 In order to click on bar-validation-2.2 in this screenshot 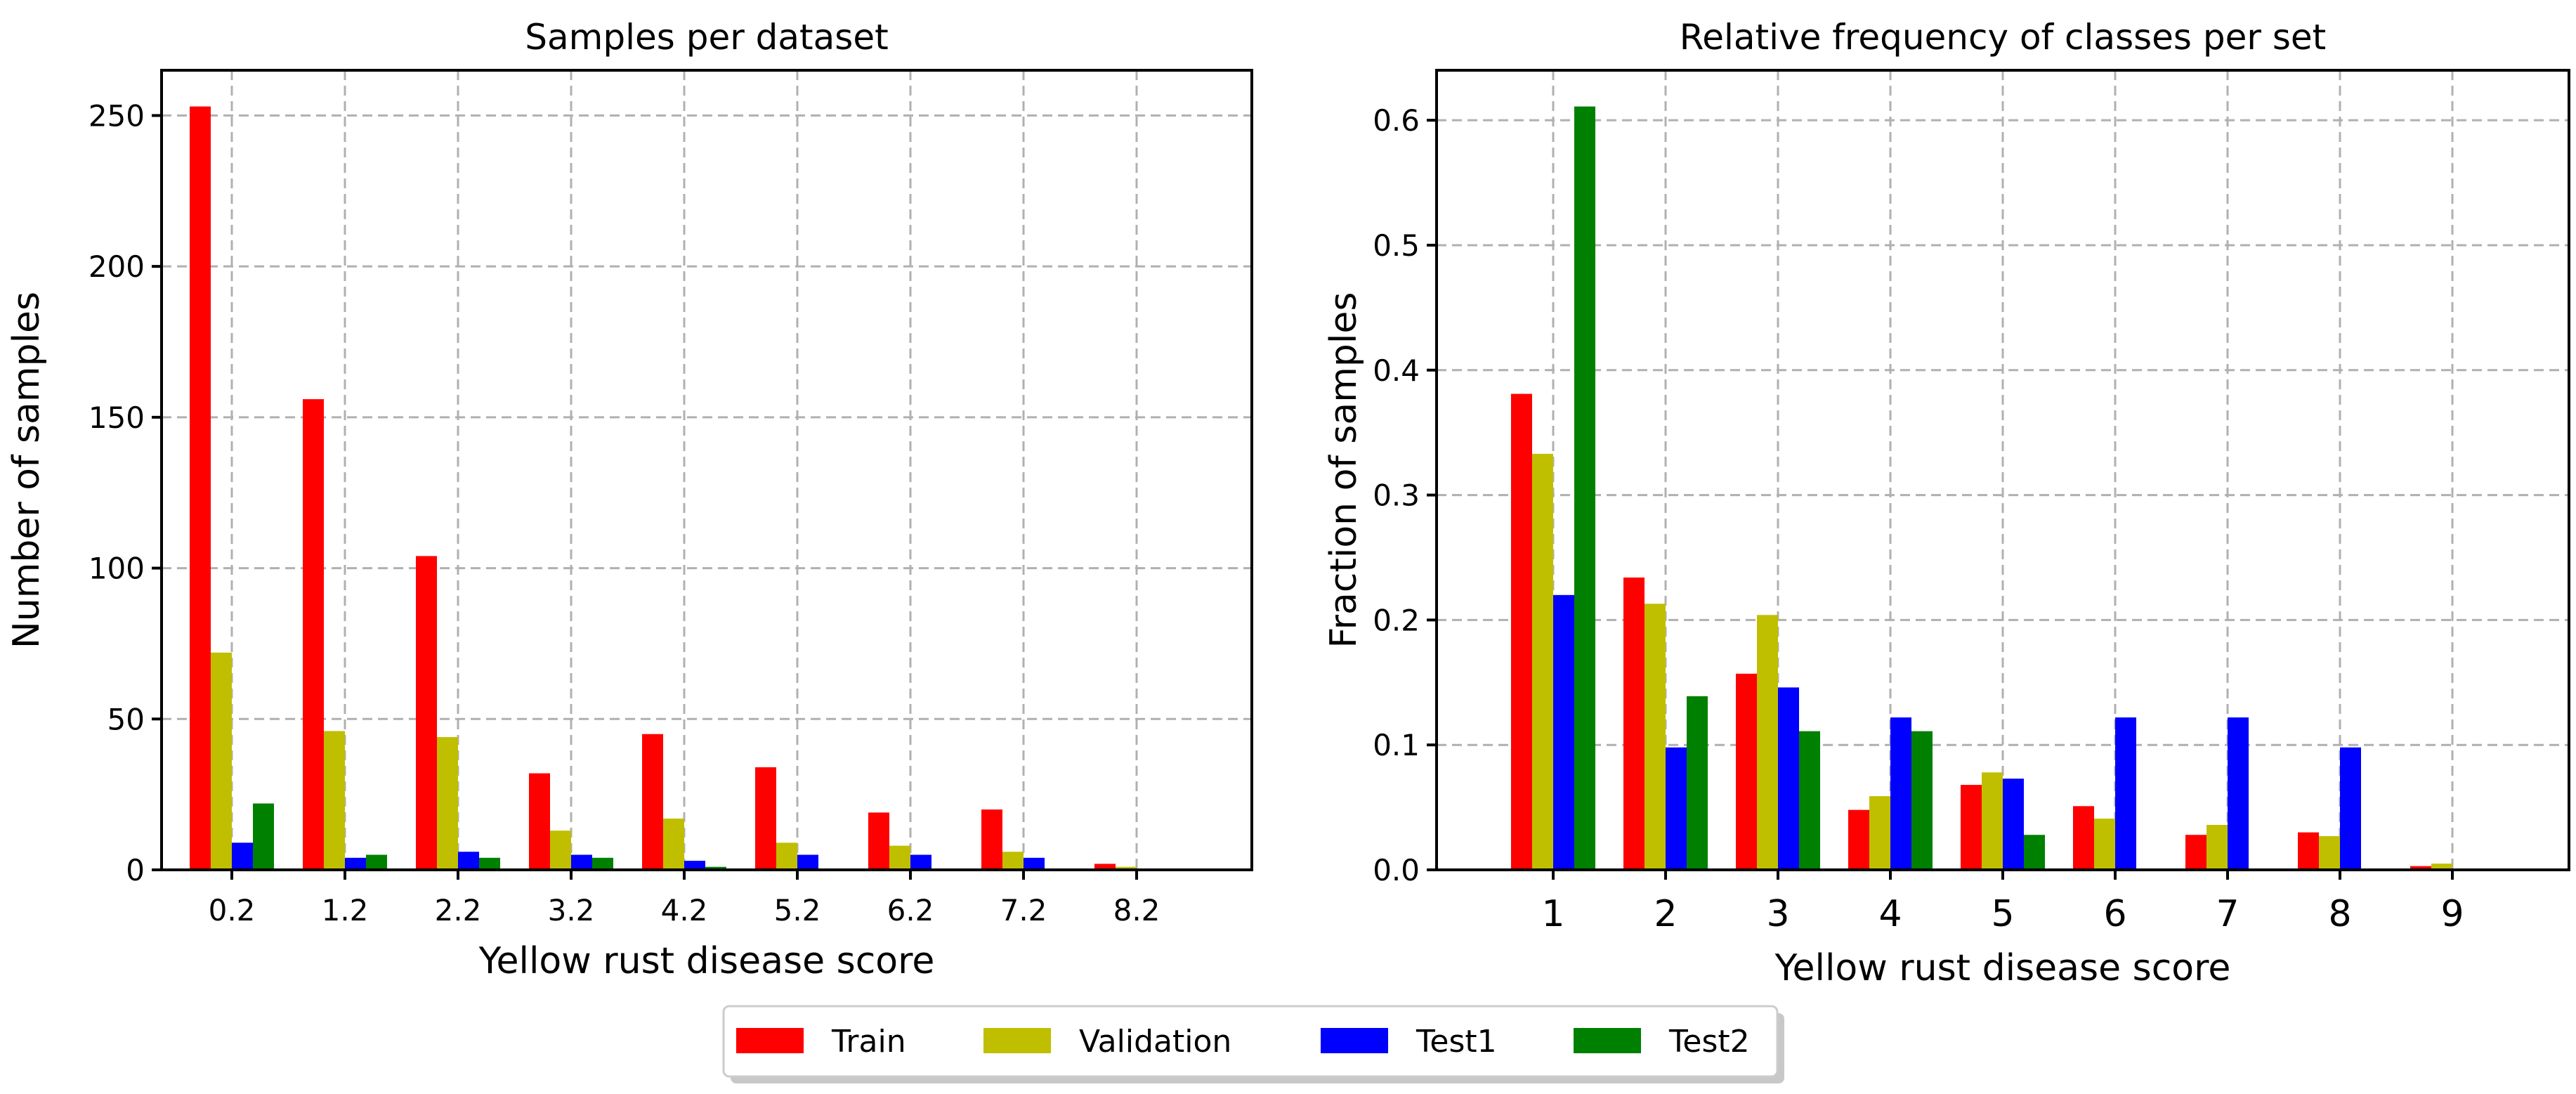, I will do `click(447, 803)`.